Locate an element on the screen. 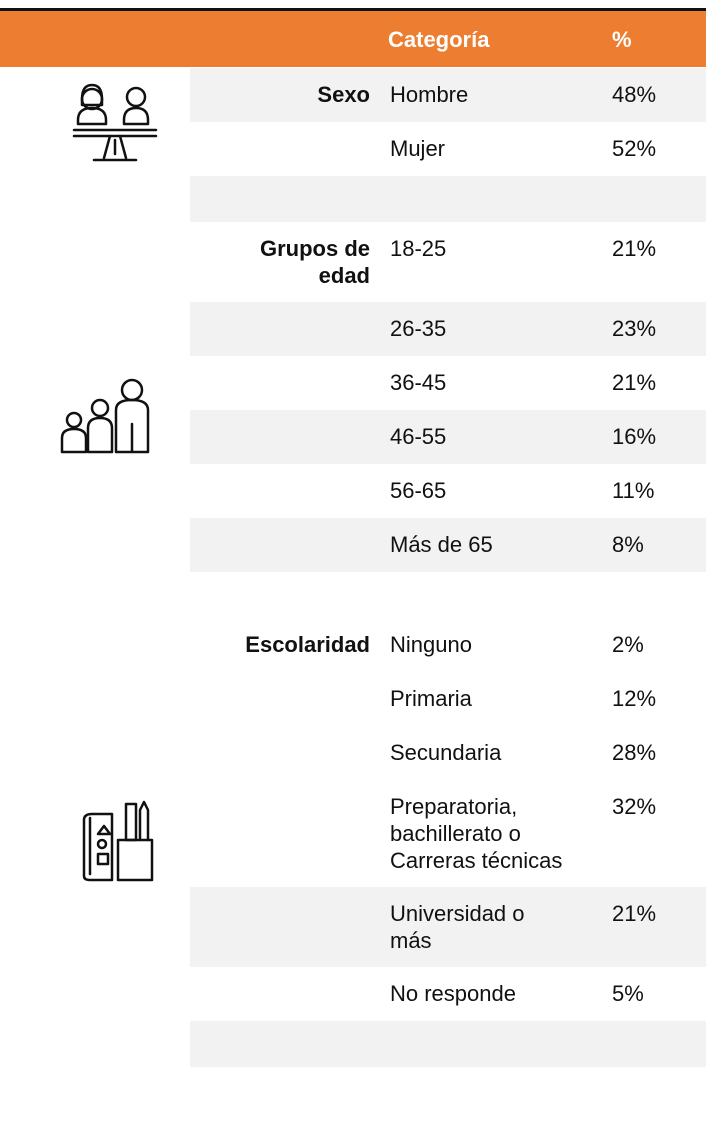 The image size is (706, 1127). category-cell: Hombre is located at coordinates (429, 94).